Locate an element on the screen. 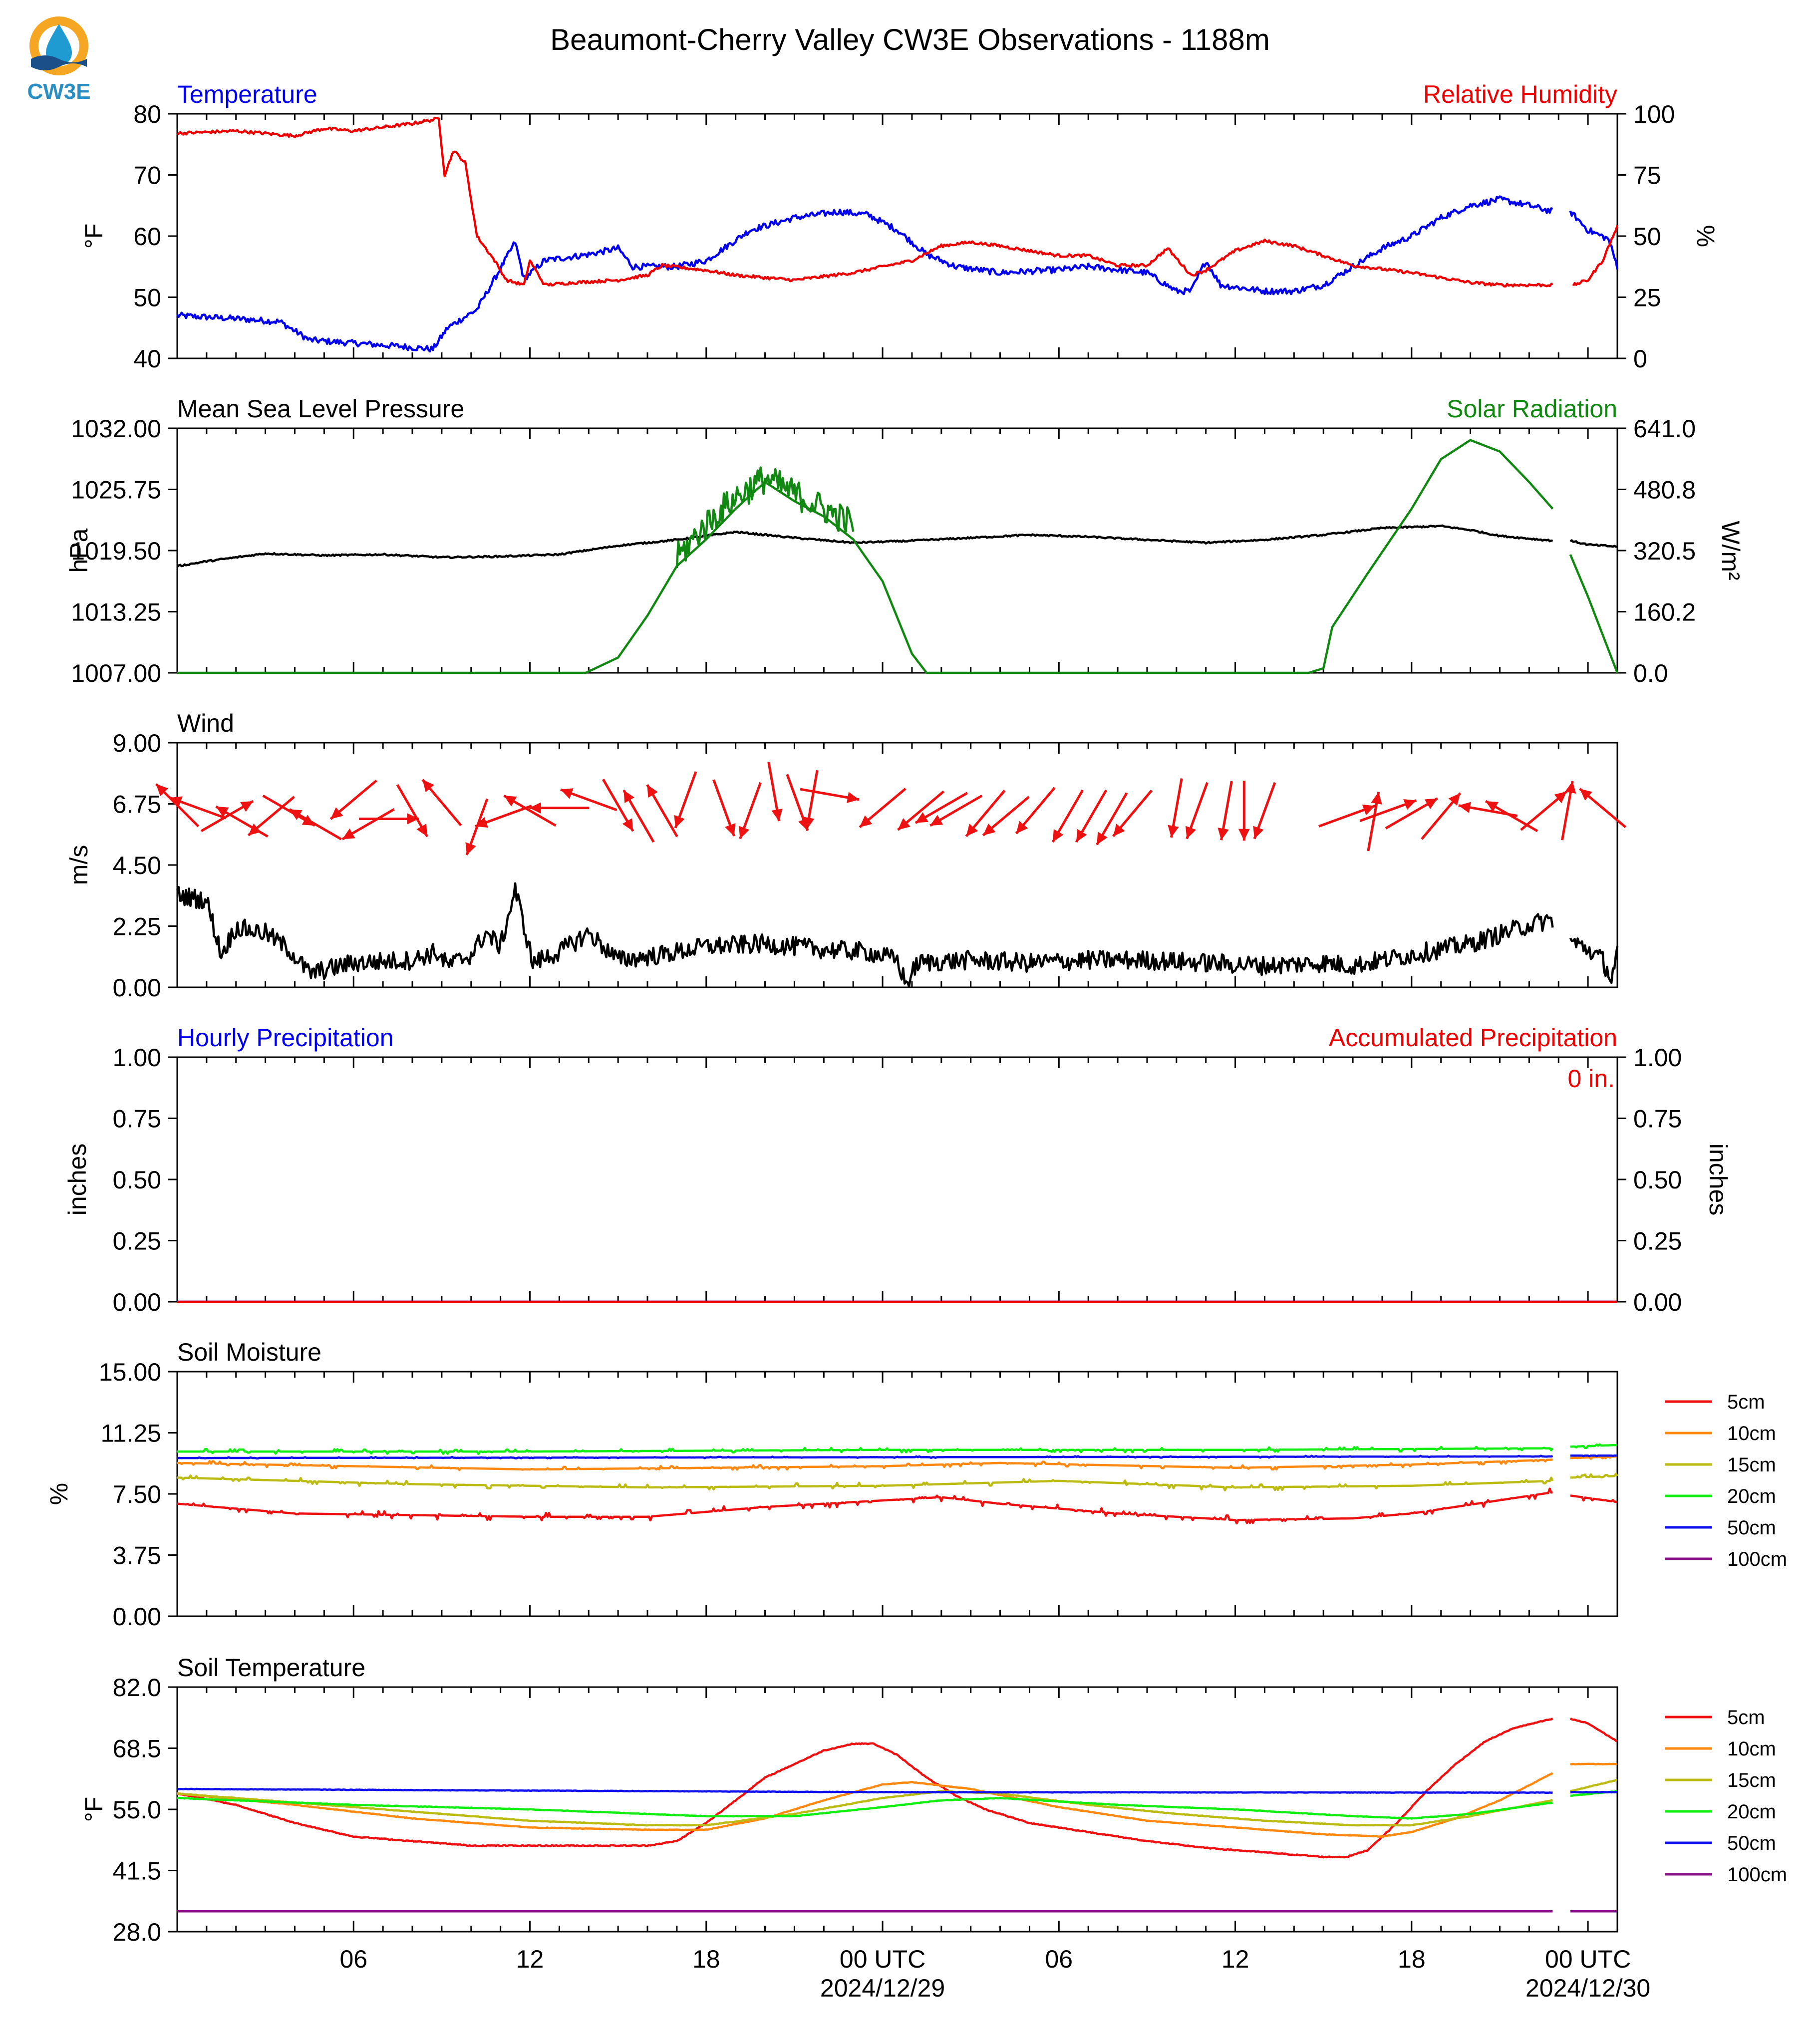 The height and width of the screenshot is (2028, 1820). y-tick-label: 4.50 is located at coordinates (137, 865).